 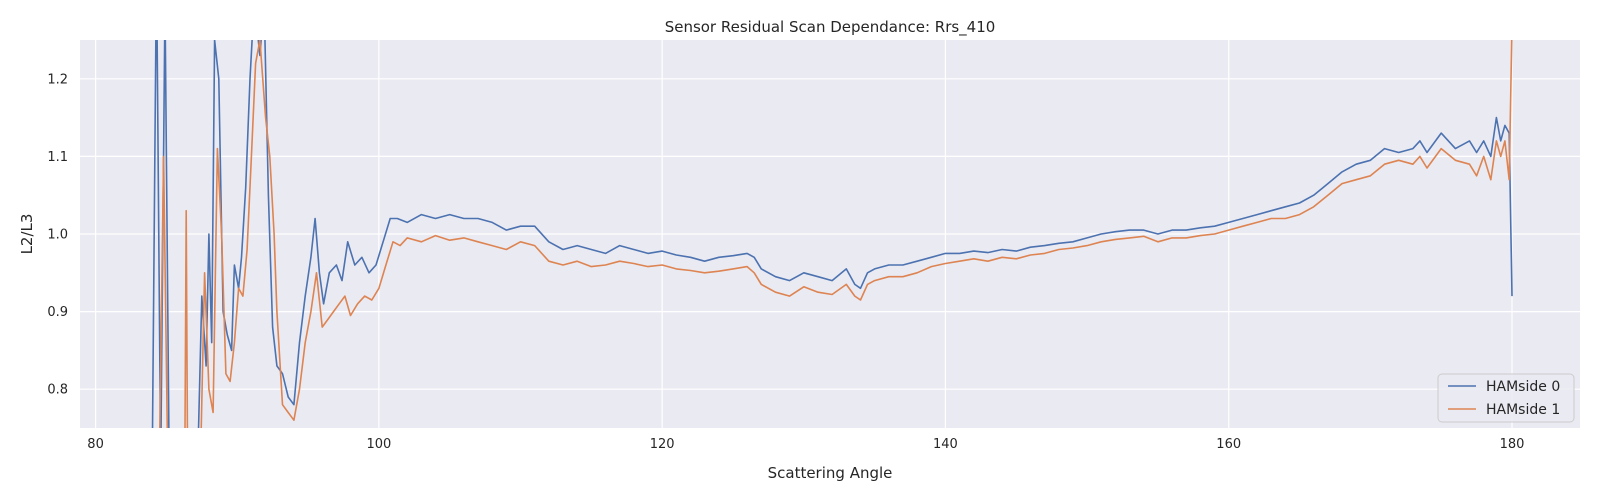 I want to click on y-tick-label: 1.0, so click(x=57, y=235).